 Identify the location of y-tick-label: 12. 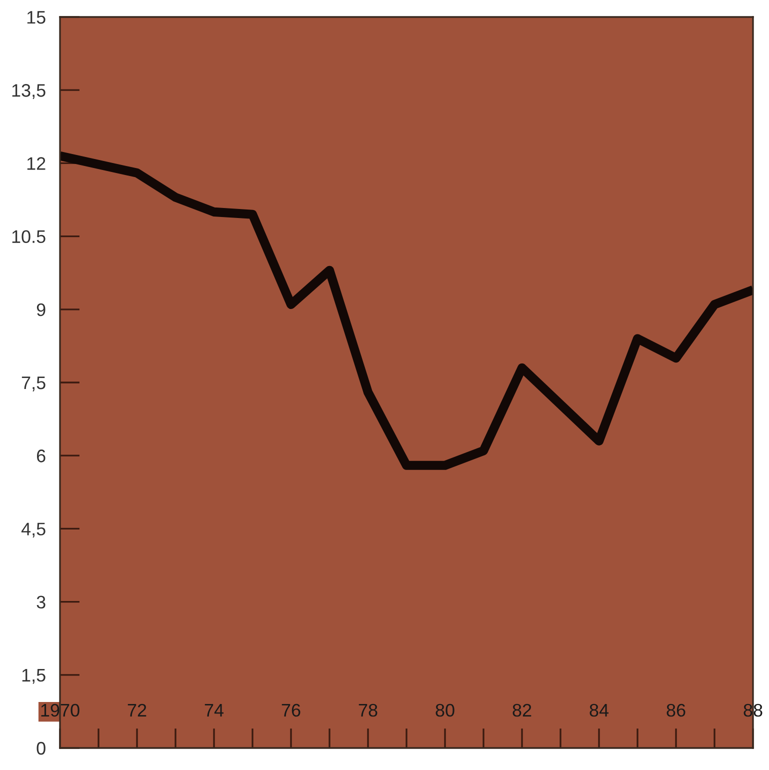
(36, 163).